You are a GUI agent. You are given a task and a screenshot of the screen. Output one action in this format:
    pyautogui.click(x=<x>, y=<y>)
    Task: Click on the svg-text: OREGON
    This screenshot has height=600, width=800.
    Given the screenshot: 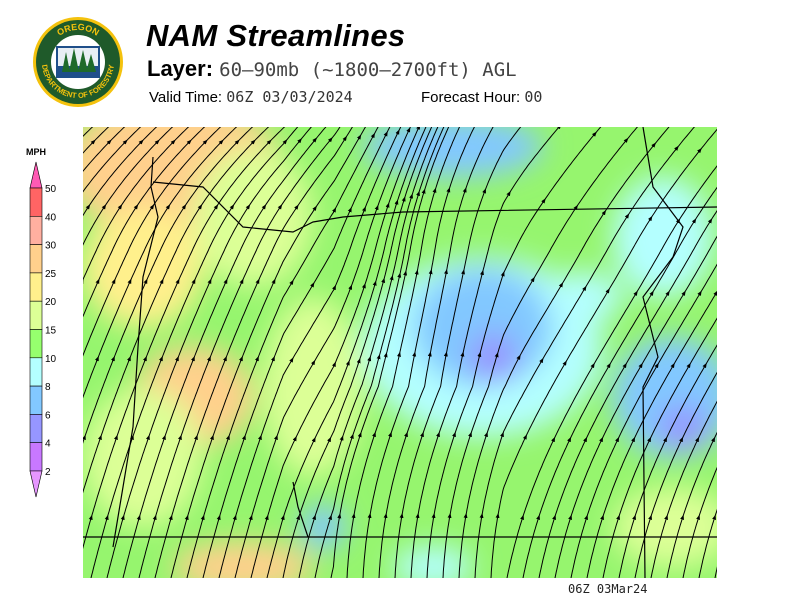 What is the action you would take?
    pyautogui.click(x=78, y=30)
    